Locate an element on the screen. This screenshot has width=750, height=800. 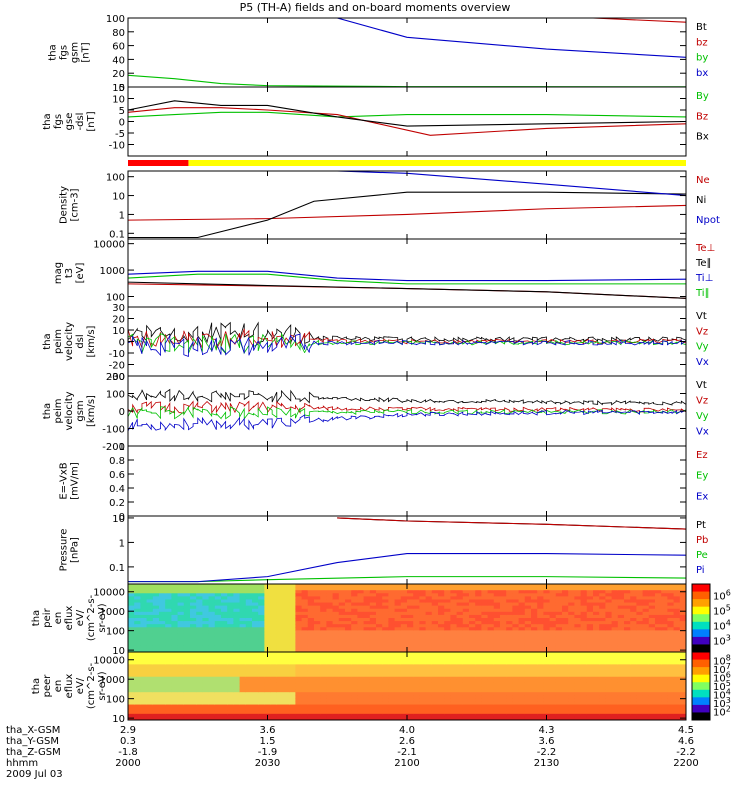
colorbar-tick-label: 103 is located at coordinates (722, 703).